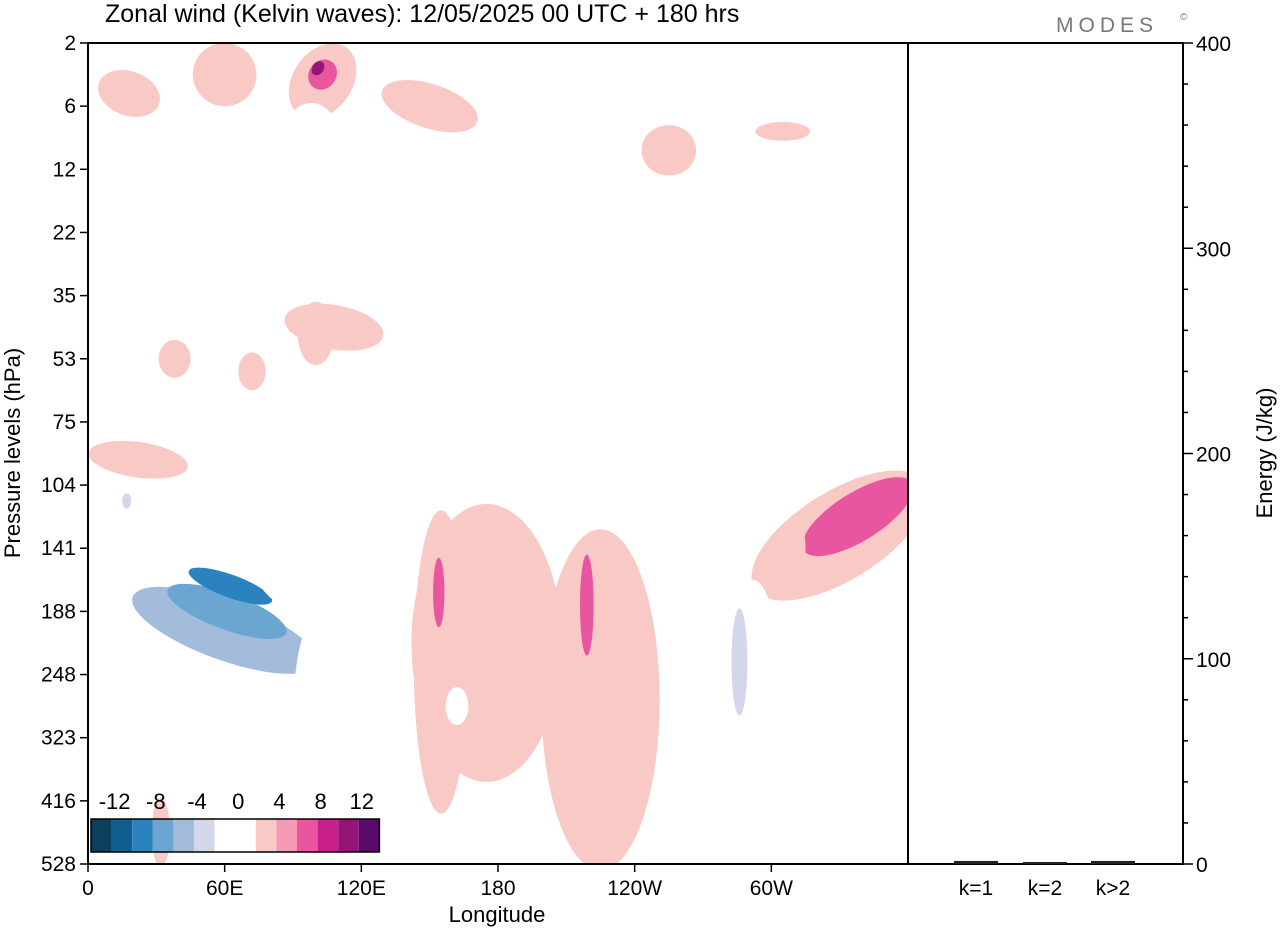 The image size is (1280, 930). Describe the element at coordinates (238, 801) in the screenshot. I see `colorbar-label: 0` at that location.